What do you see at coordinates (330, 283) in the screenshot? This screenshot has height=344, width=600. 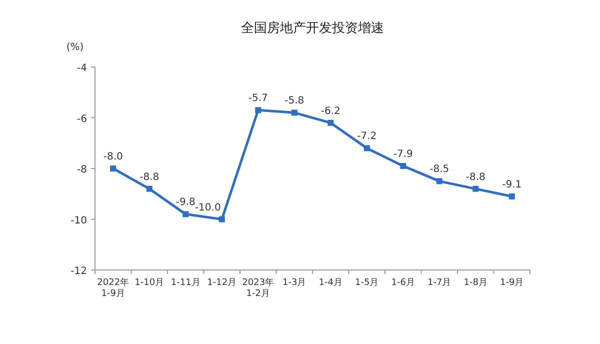 I see `x-tick-label: 1-4月` at bounding box center [330, 283].